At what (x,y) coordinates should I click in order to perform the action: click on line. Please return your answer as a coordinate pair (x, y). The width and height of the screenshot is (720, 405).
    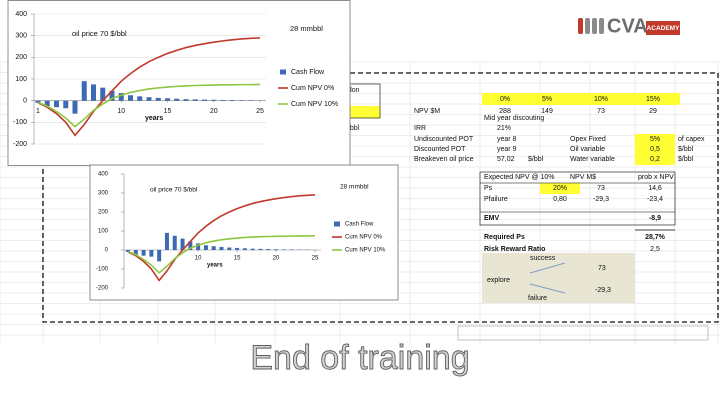
    Looking at the image, I should click on (221, 254).